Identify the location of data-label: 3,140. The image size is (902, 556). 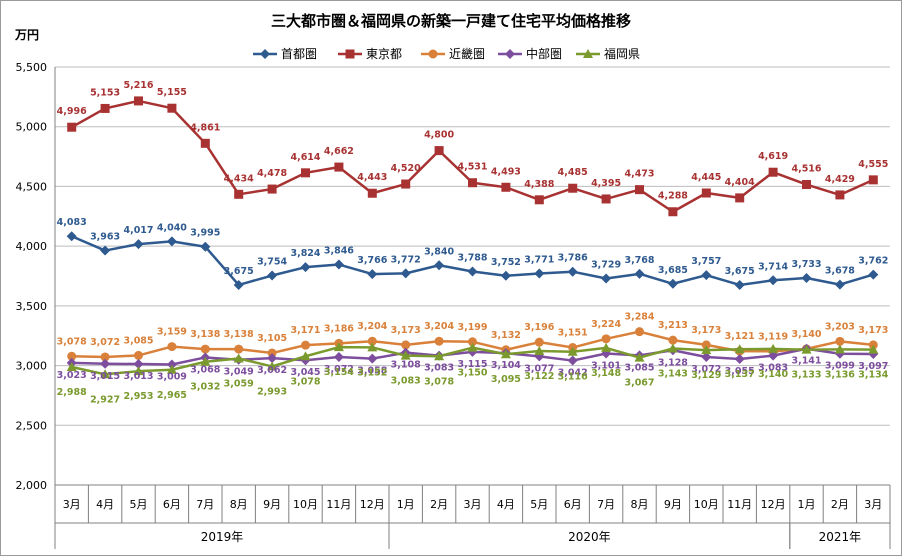
(773, 374).